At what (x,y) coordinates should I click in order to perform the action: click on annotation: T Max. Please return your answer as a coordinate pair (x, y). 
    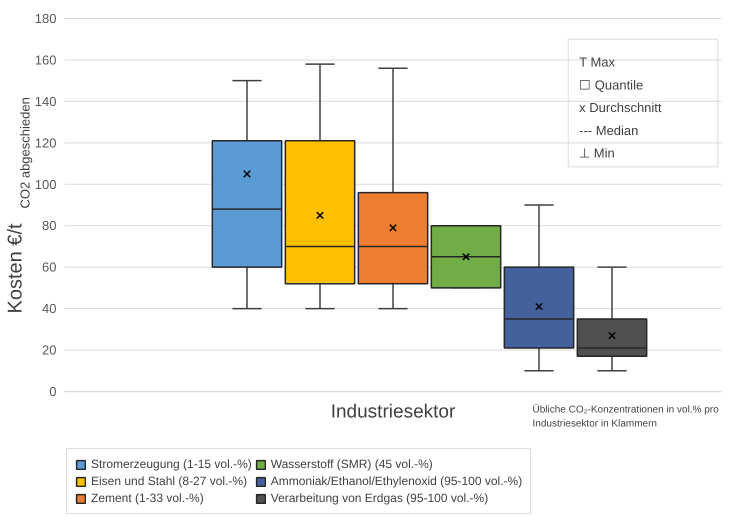
    Looking at the image, I should click on (597, 62).